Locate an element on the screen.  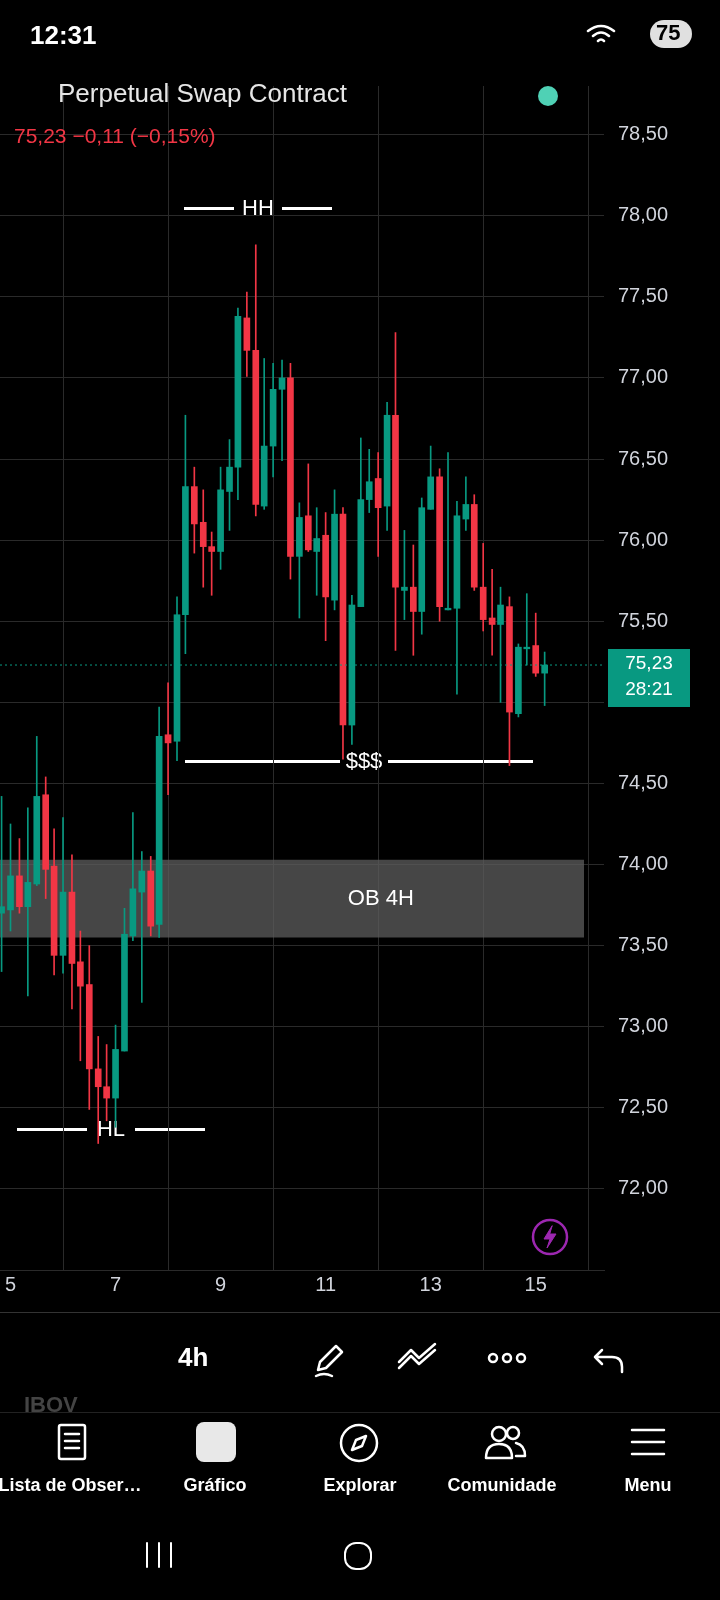
text: 75 is located at coordinates (668, 33).